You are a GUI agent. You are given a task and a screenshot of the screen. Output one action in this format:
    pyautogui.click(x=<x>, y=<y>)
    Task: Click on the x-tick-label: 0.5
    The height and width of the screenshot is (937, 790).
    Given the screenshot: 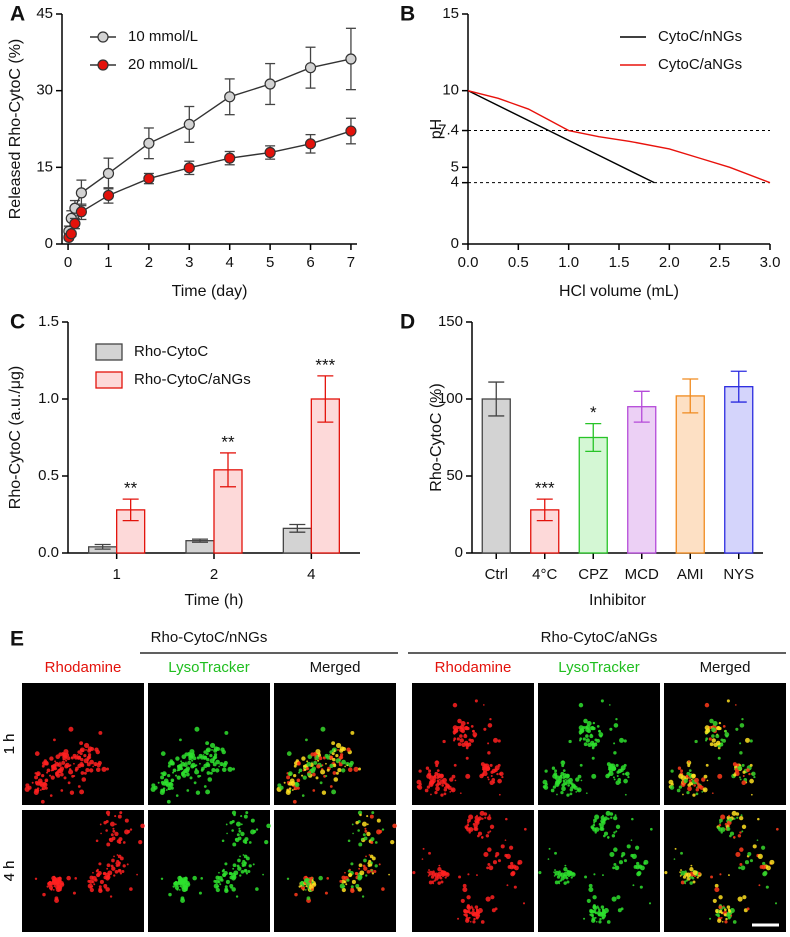 What is the action you would take?
    pyautogui.click(x=518, y=262)
    